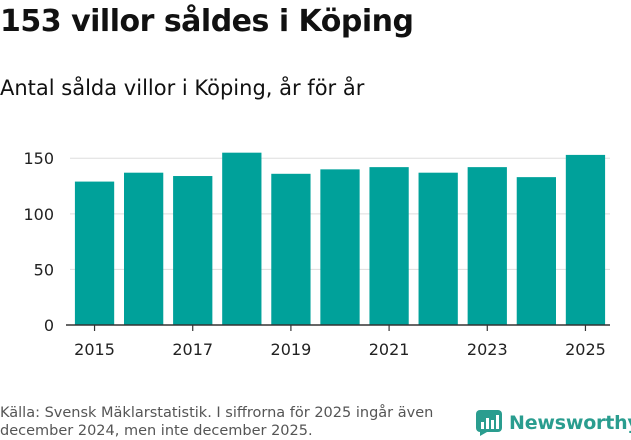 The width and height of the screenshot is (631, 440). I want to click on x-axis-ticks: 2015 2017 2019 2021 2023 2025, so click(340, 342).